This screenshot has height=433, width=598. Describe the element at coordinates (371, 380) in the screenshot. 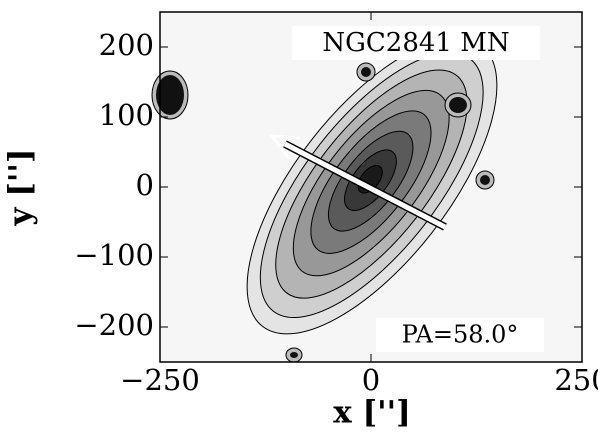

I see `x-tick-label: 0` at that location.